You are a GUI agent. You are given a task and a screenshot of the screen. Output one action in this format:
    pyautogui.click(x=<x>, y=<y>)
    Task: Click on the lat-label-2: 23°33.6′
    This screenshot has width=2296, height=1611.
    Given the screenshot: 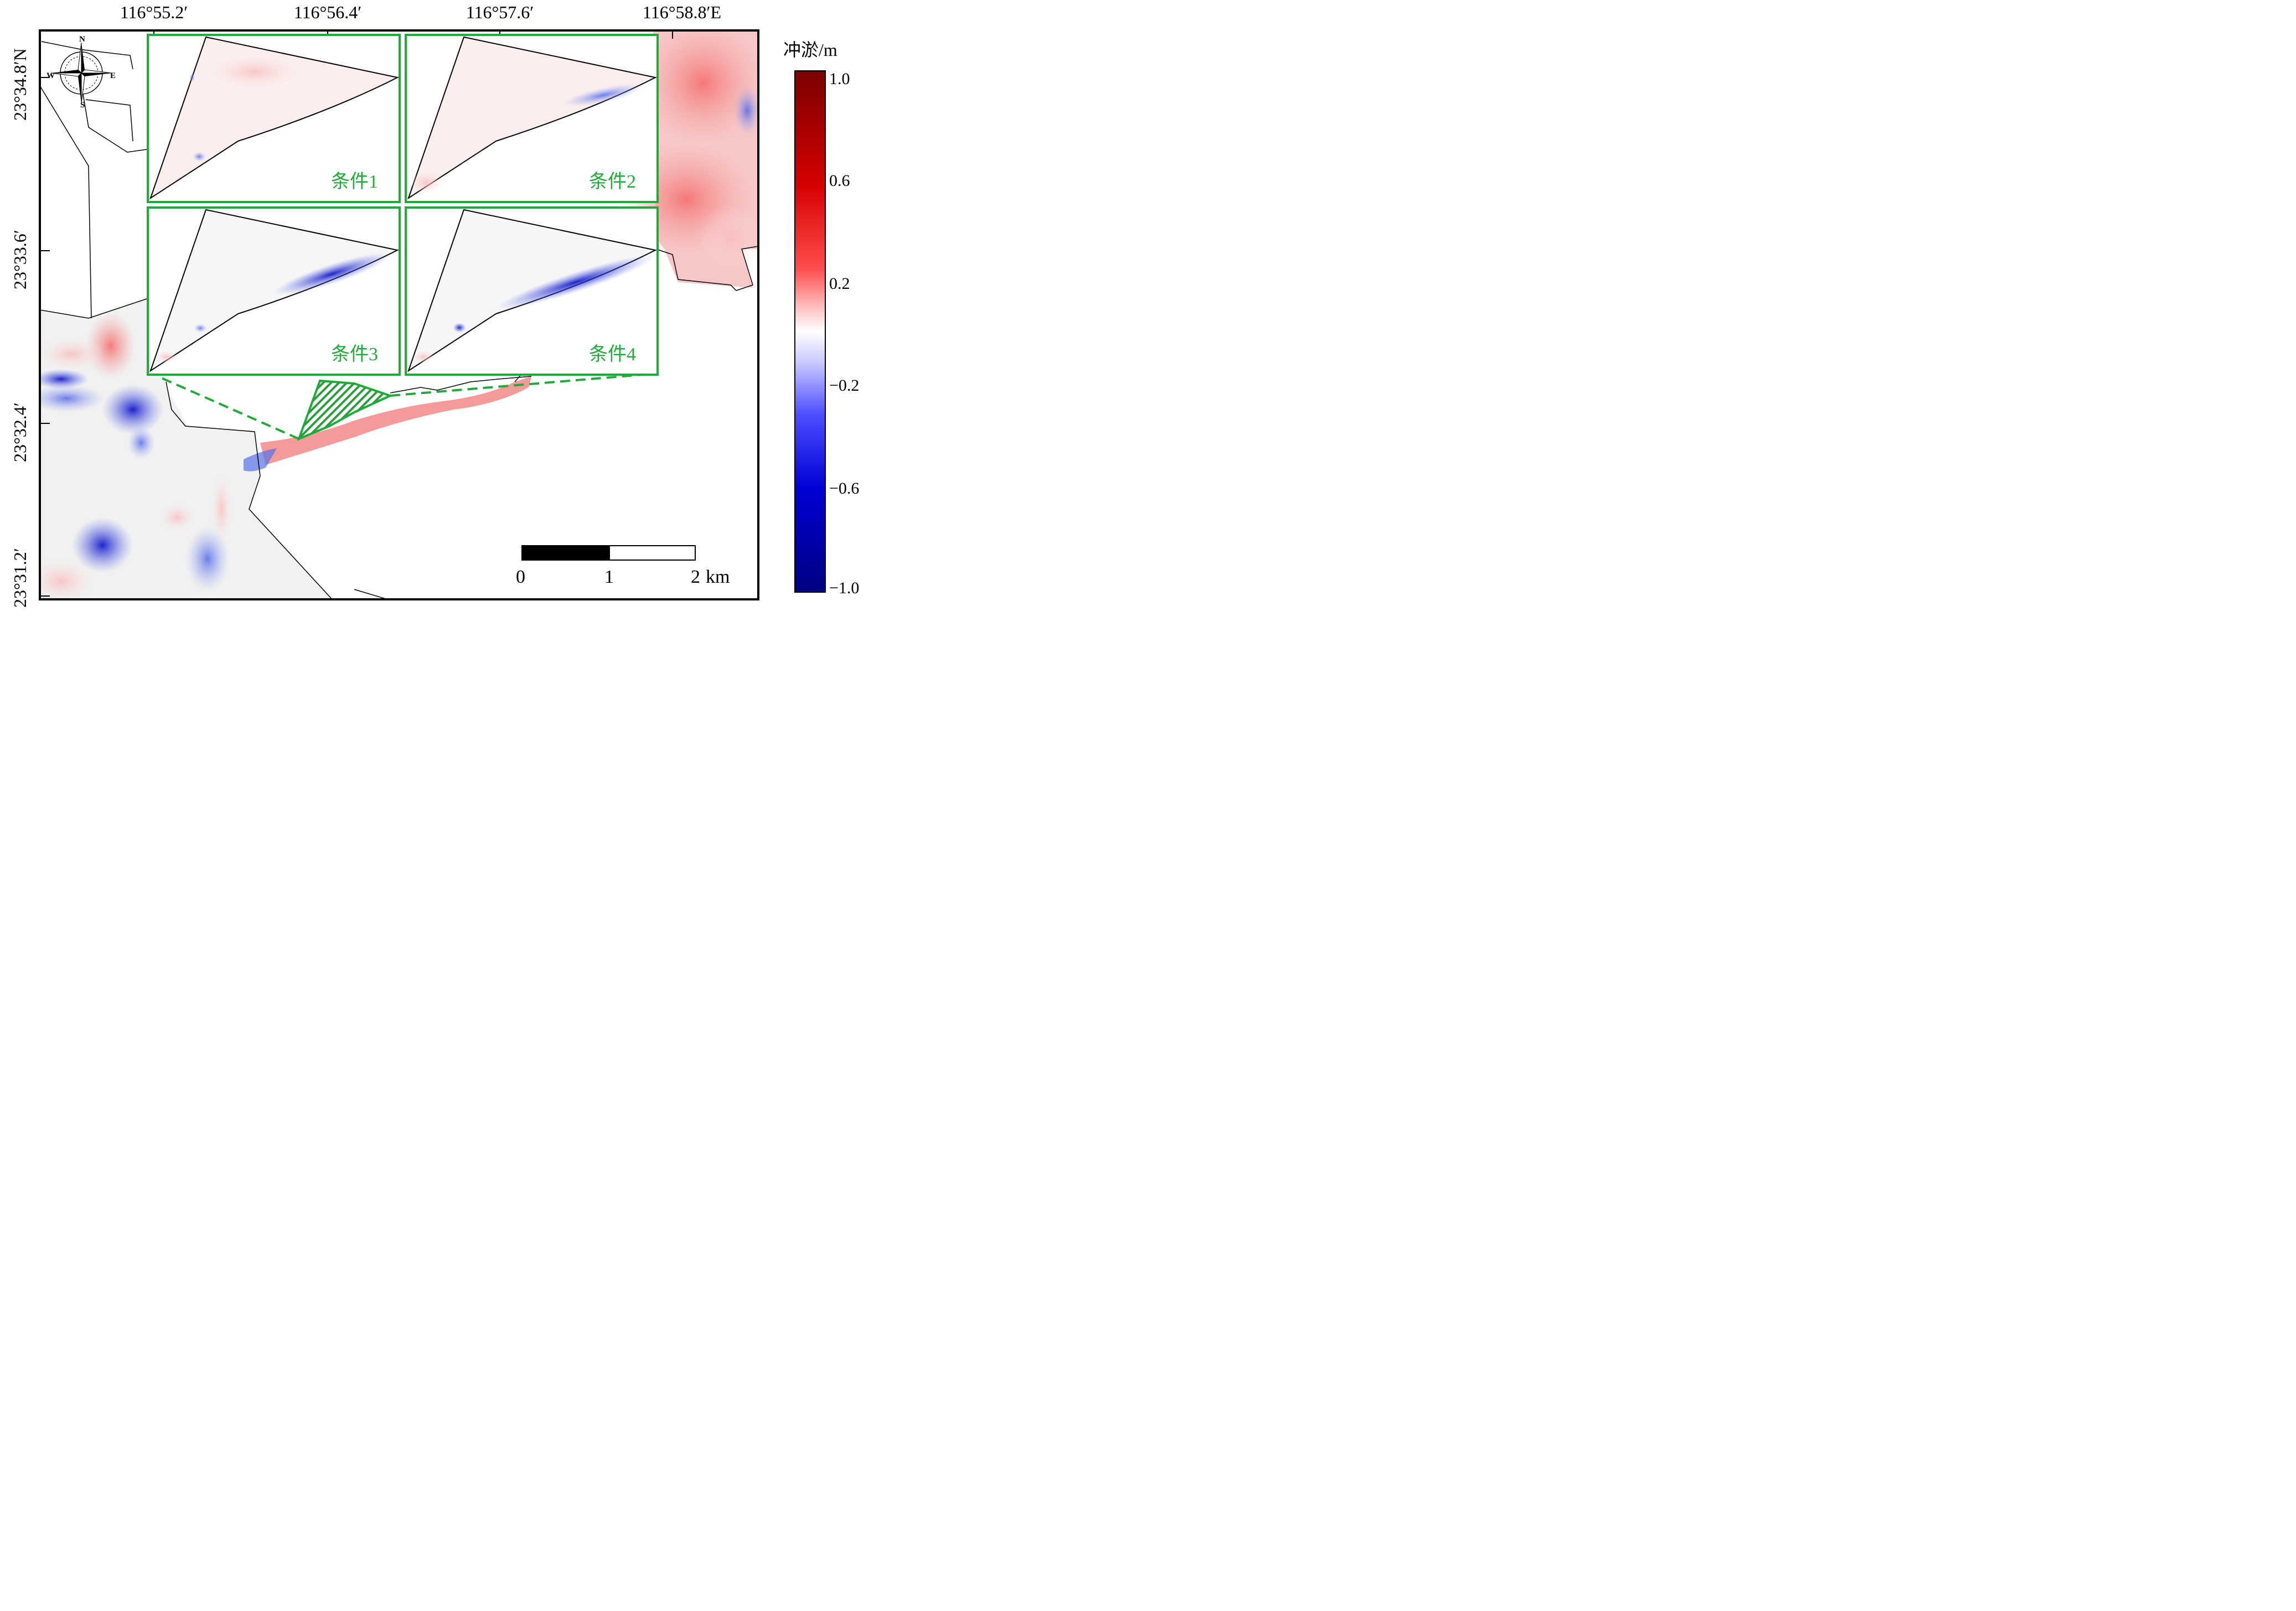 What is the action you would take?
    pyautogui.click(x=20, y=259)
    